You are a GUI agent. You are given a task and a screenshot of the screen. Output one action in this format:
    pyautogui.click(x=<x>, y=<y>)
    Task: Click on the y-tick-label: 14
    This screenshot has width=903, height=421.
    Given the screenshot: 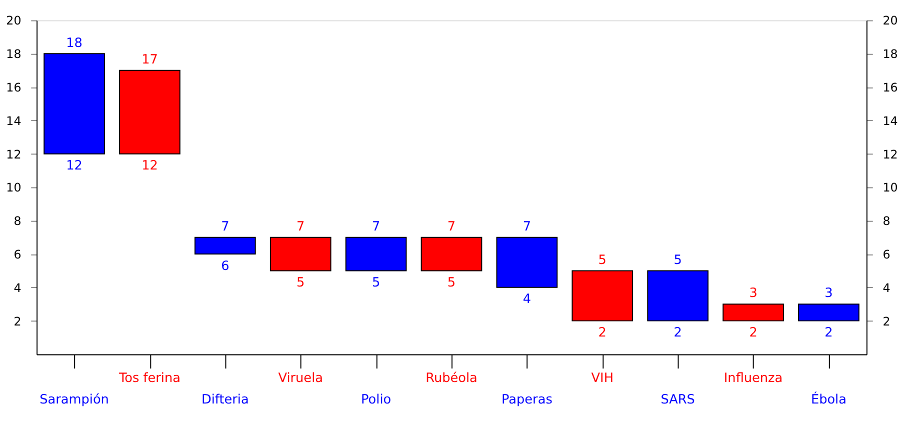 What is the action you would take?
    pyautogui.click(x=14, y=121)
    